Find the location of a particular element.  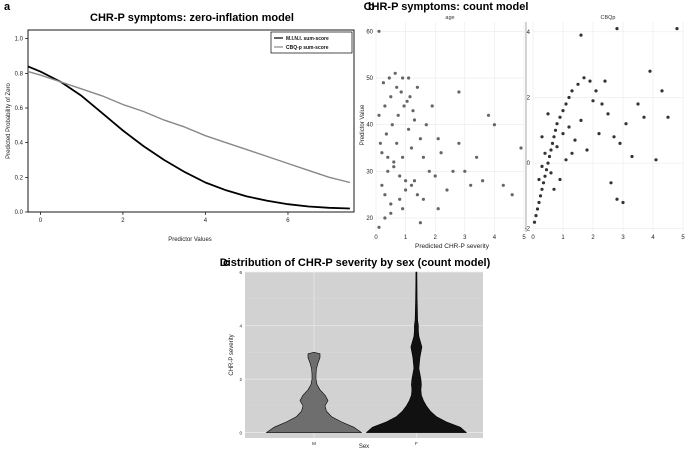

panel-a-letter: a is located at coordinates (7, 7).